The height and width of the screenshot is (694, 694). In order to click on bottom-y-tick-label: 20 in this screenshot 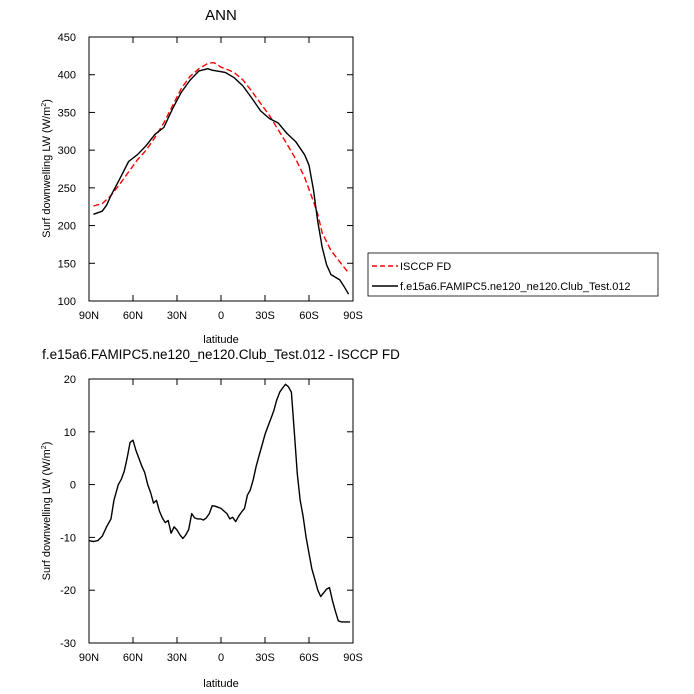, I will do `click(70, 380)`.